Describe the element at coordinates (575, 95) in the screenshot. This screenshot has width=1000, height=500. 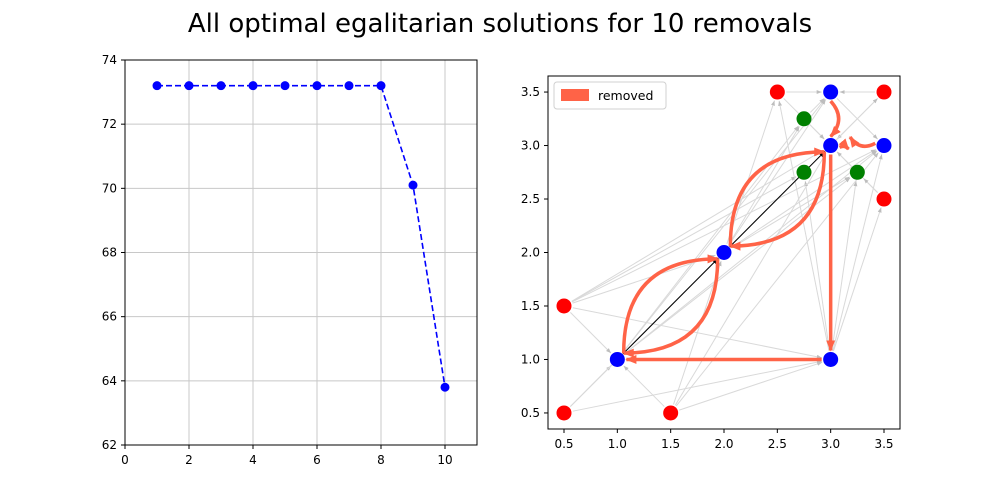
I see `legend-swatch` at that location.